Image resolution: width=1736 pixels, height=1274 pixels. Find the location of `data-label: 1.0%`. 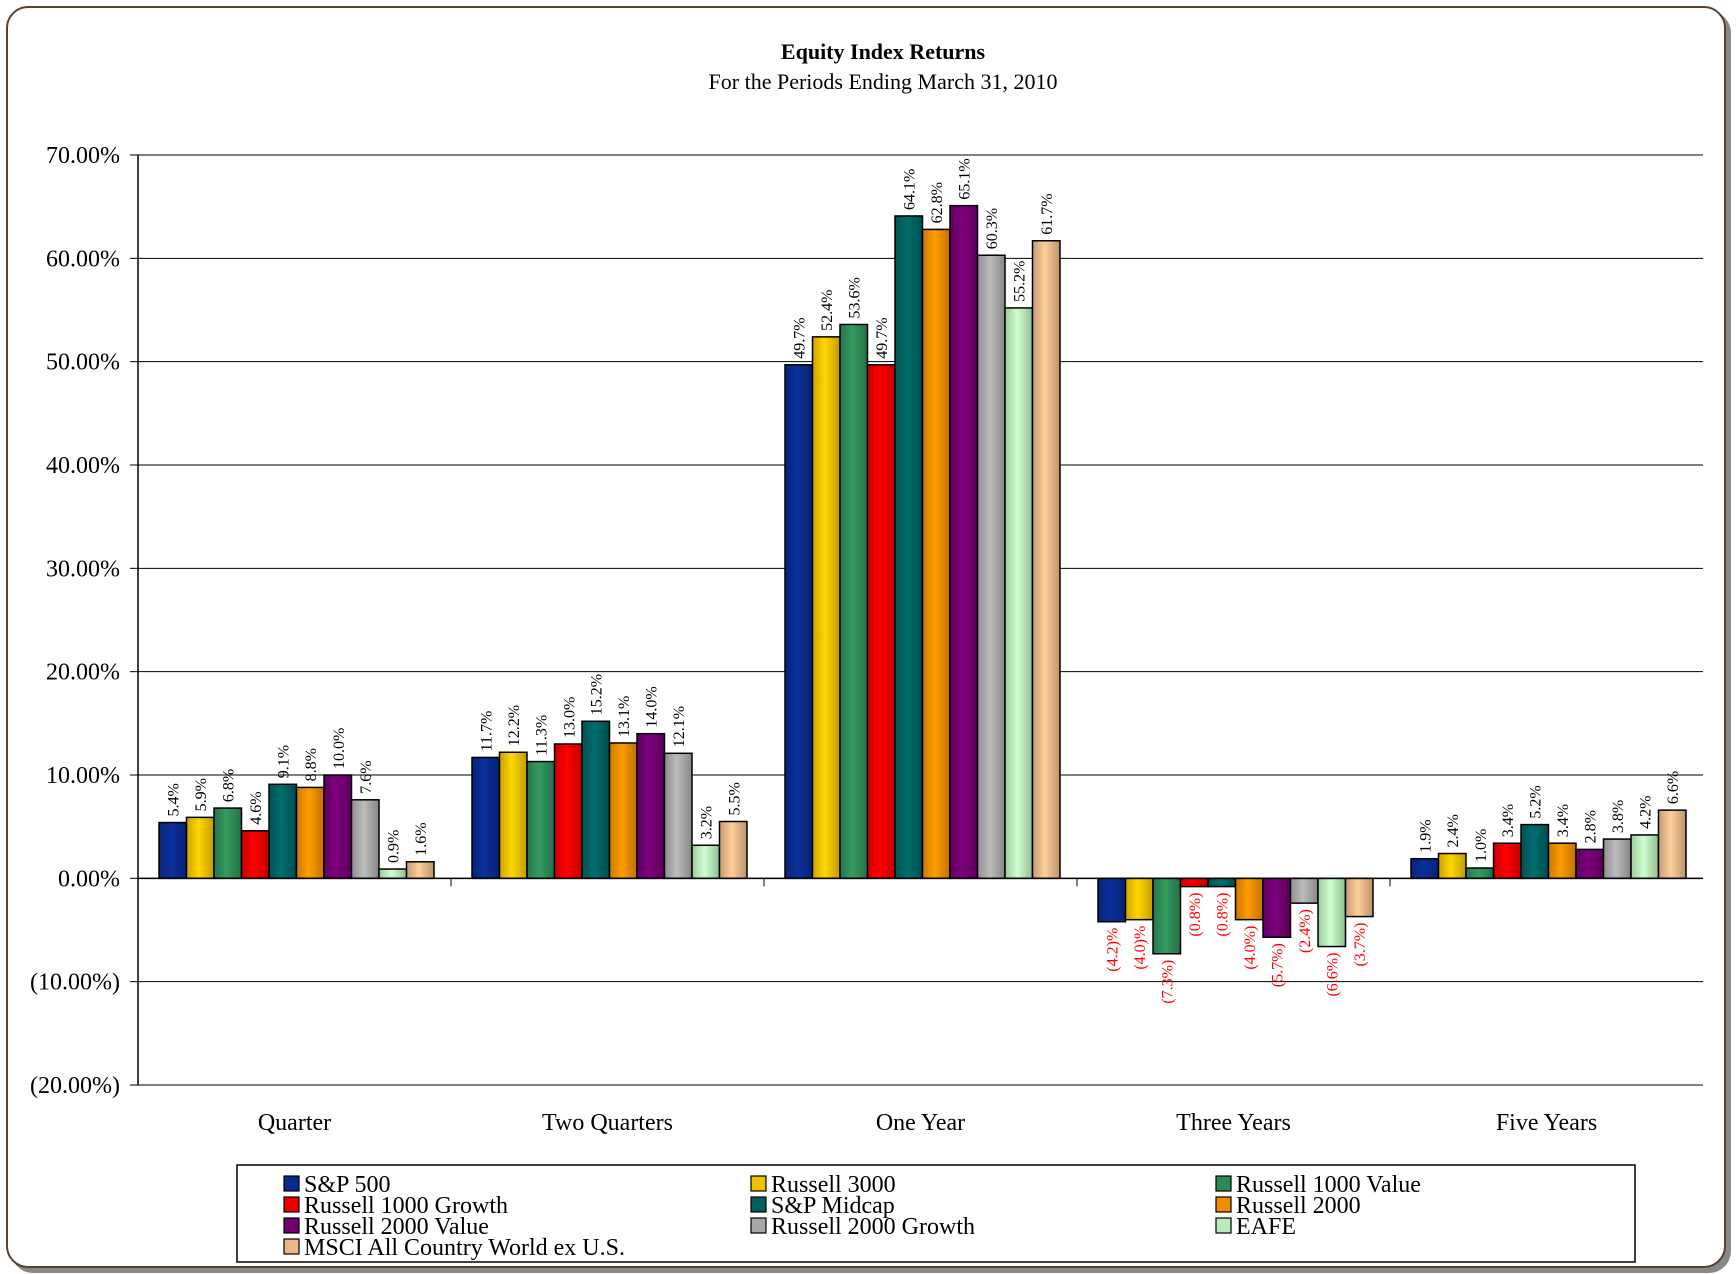

data-label: 1.0% is located at coordinates (1481, 845).